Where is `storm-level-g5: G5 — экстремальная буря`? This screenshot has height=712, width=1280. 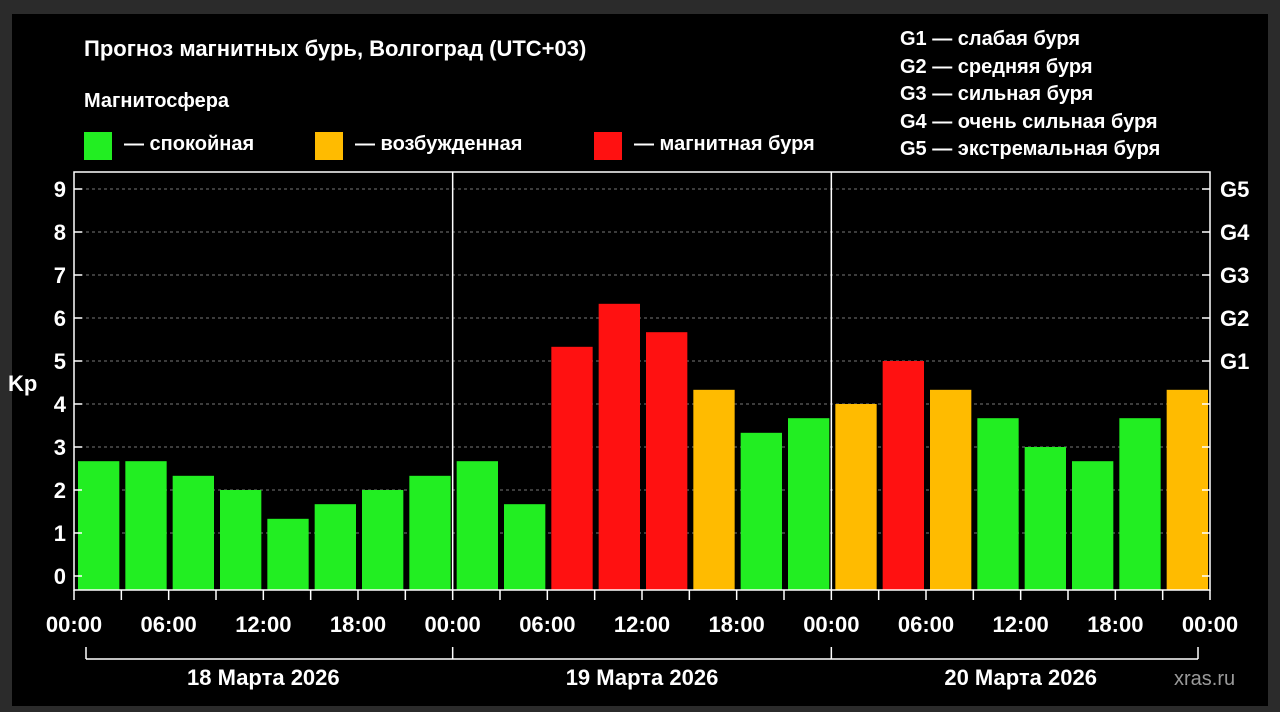
storm-level-g5: G5 — экстремальная буря is located at coordinates (1030, 149).